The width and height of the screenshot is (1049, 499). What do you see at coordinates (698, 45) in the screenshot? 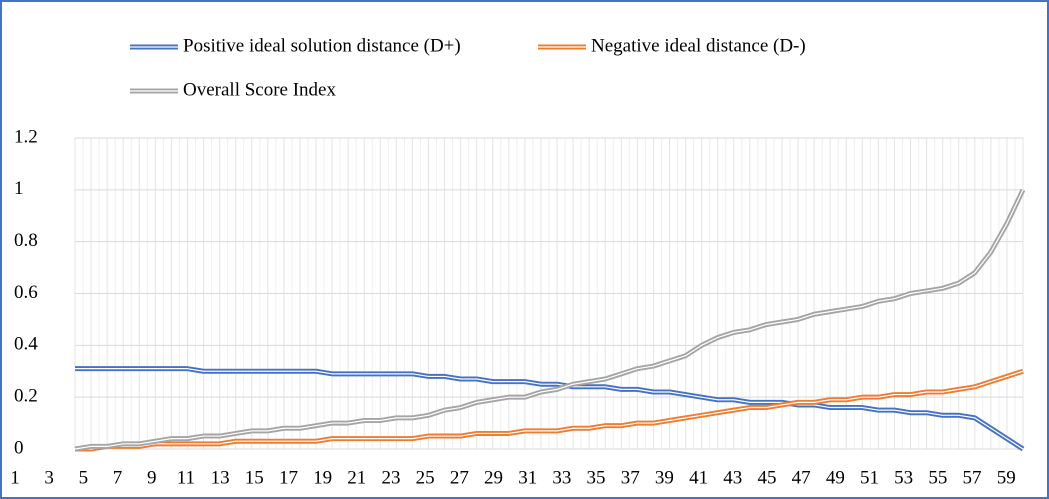
I see `legend-label: Negative ideal distance (D-)` at bounding box center [698, 45].